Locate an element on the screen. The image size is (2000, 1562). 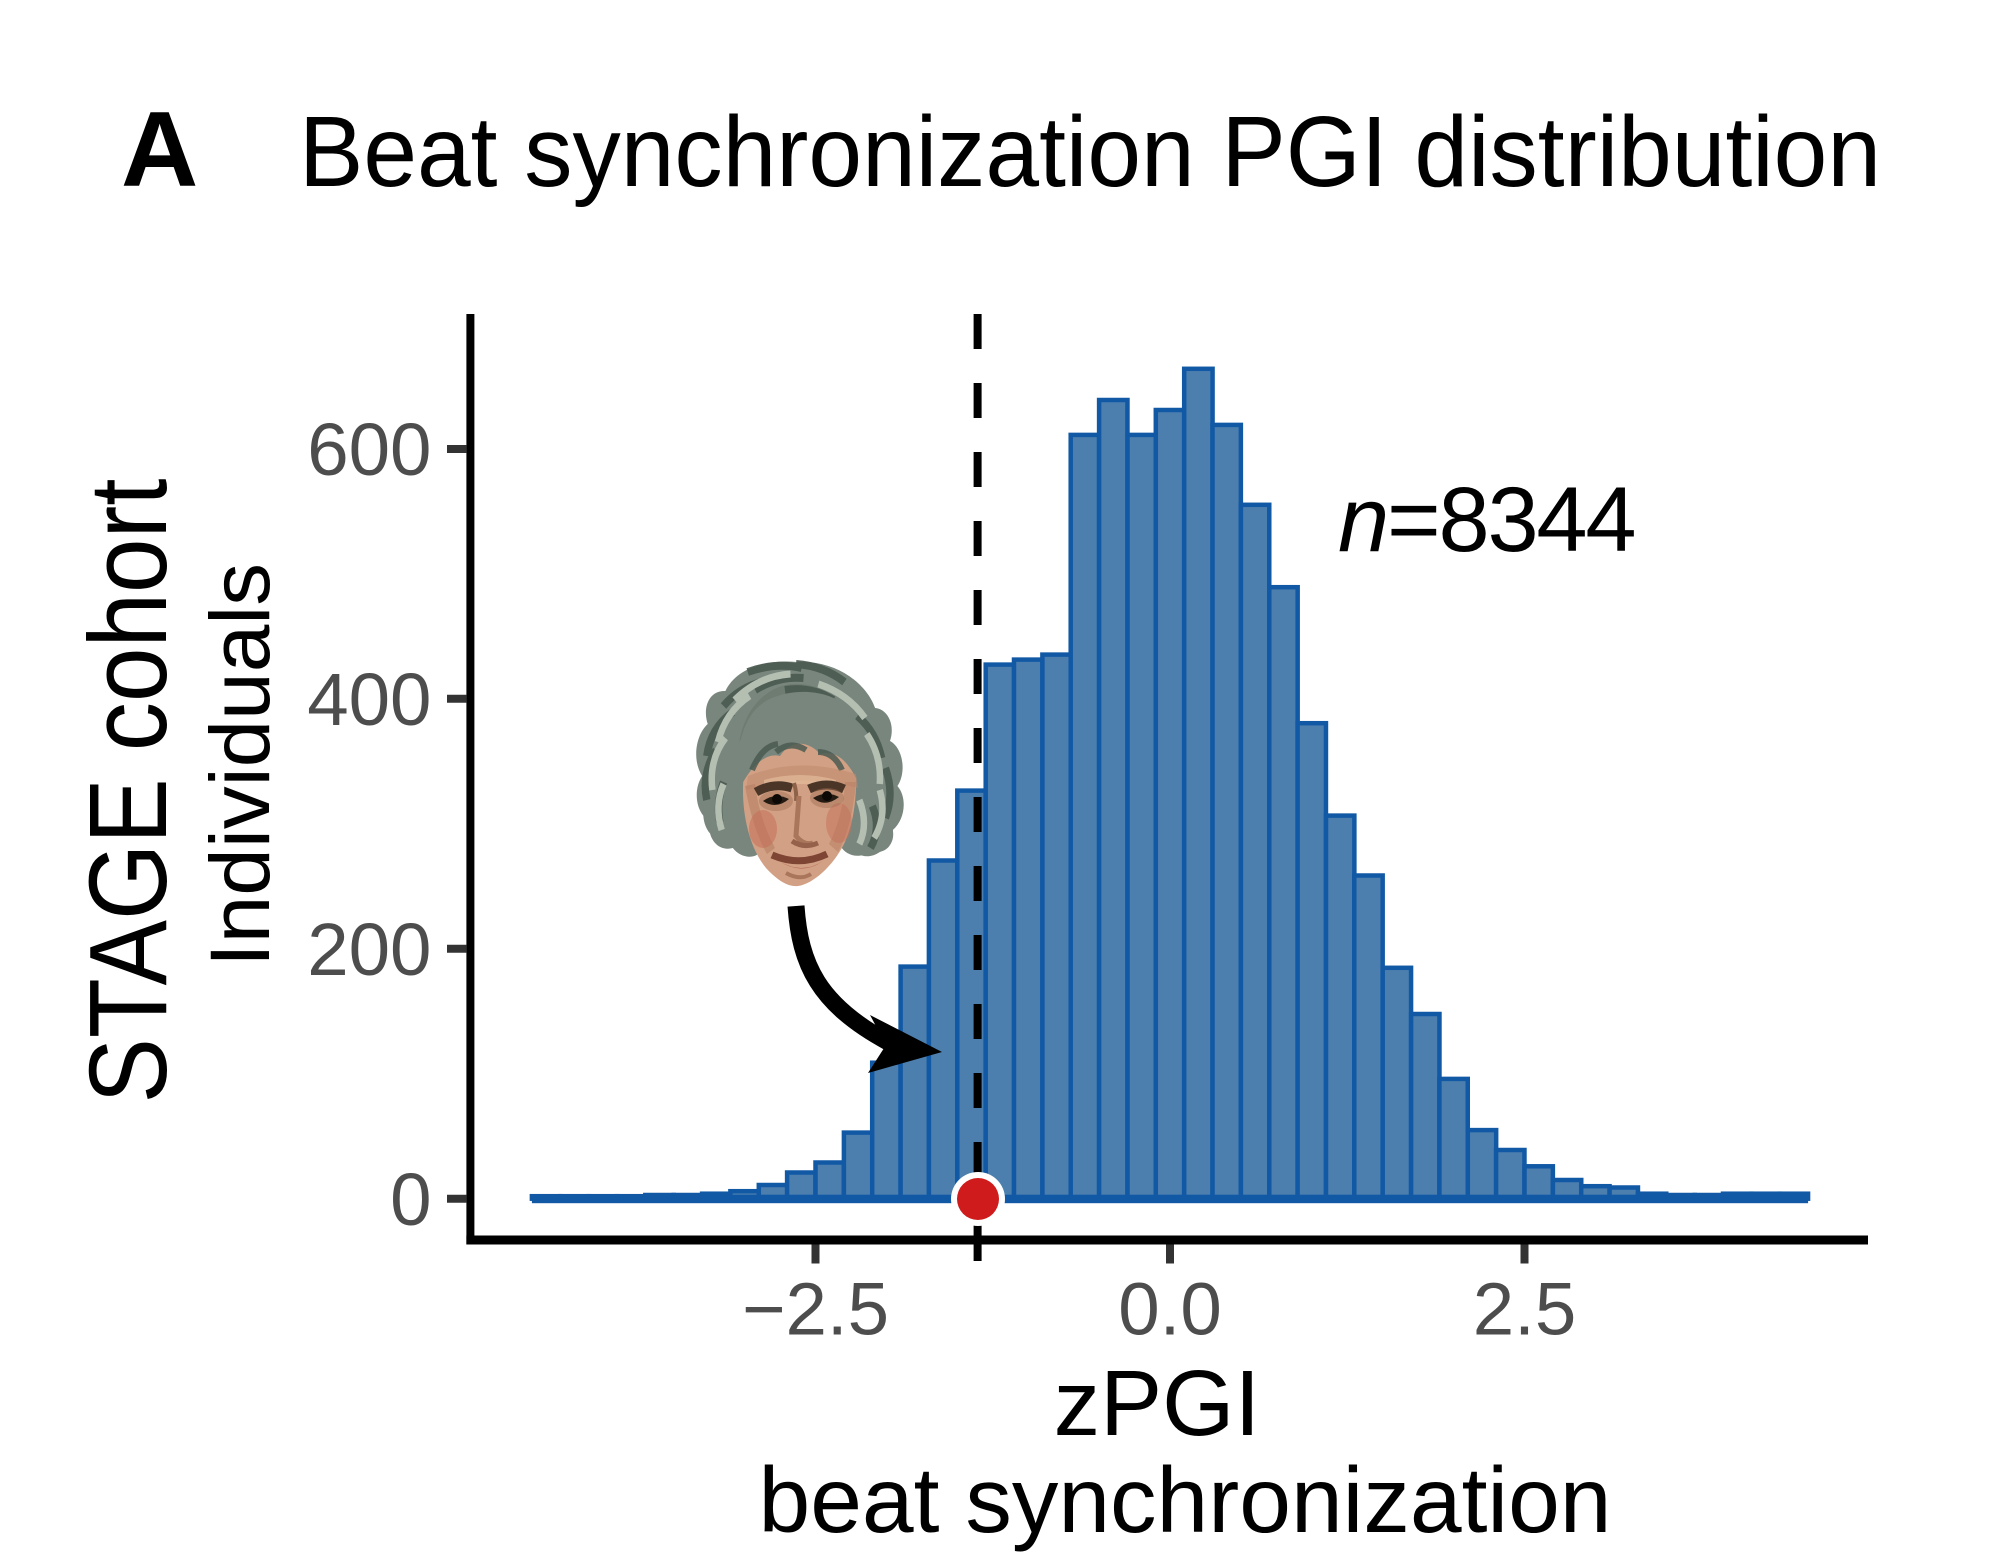
svg-text: 0 is located at coordinates (410, 1199).